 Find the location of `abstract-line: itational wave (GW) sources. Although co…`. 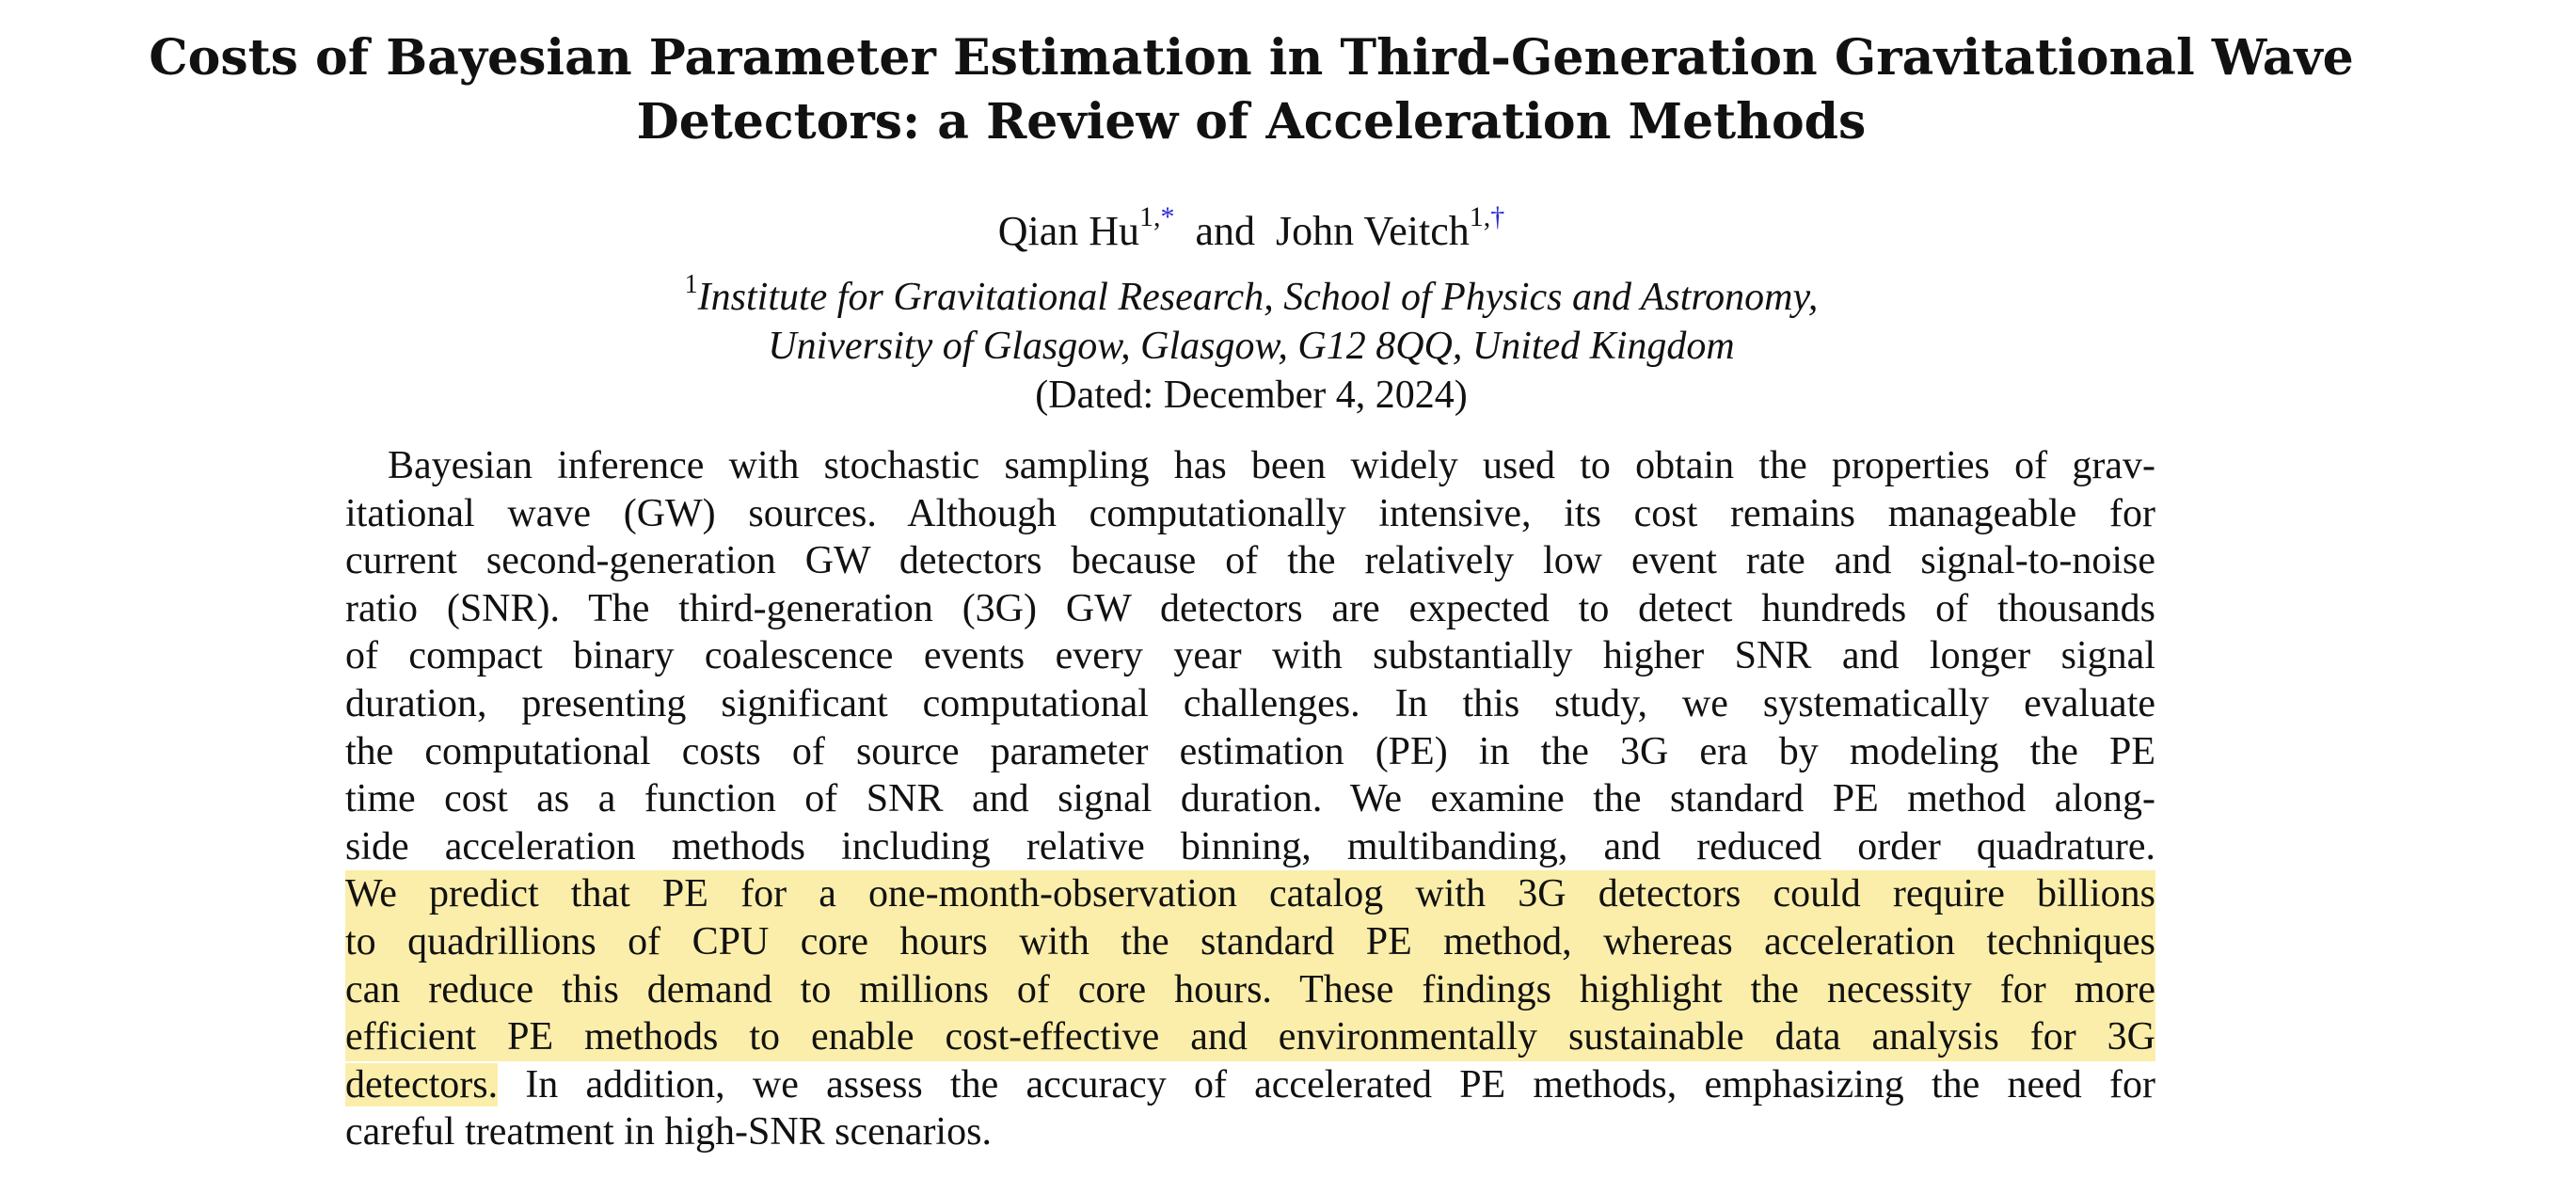

abstract-line: itational wave (GW) sources. Although co… is located at coordinates (1250, 513).